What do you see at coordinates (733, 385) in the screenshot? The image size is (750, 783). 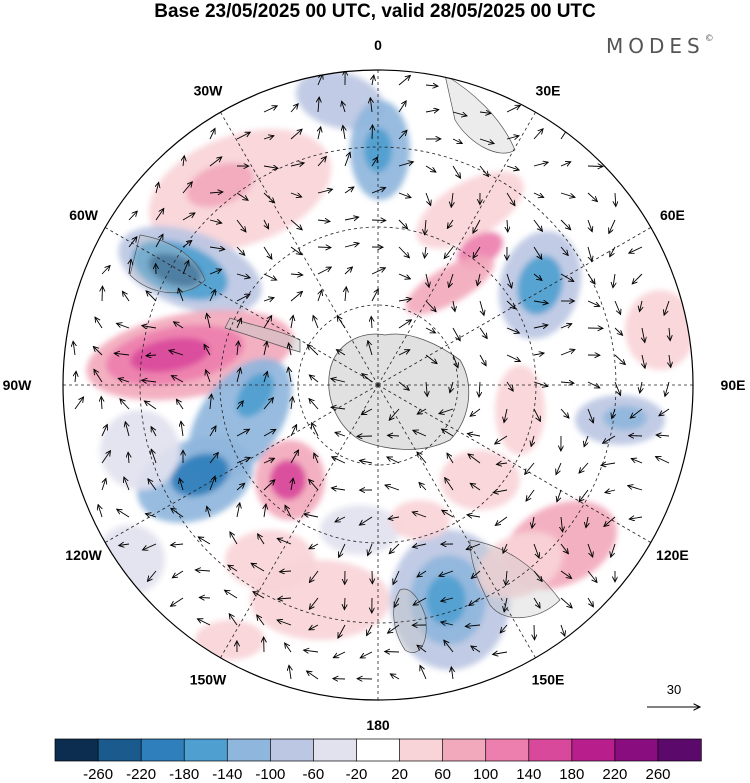 I see `longitude-label: 90E` at bounding box center [733, 385].